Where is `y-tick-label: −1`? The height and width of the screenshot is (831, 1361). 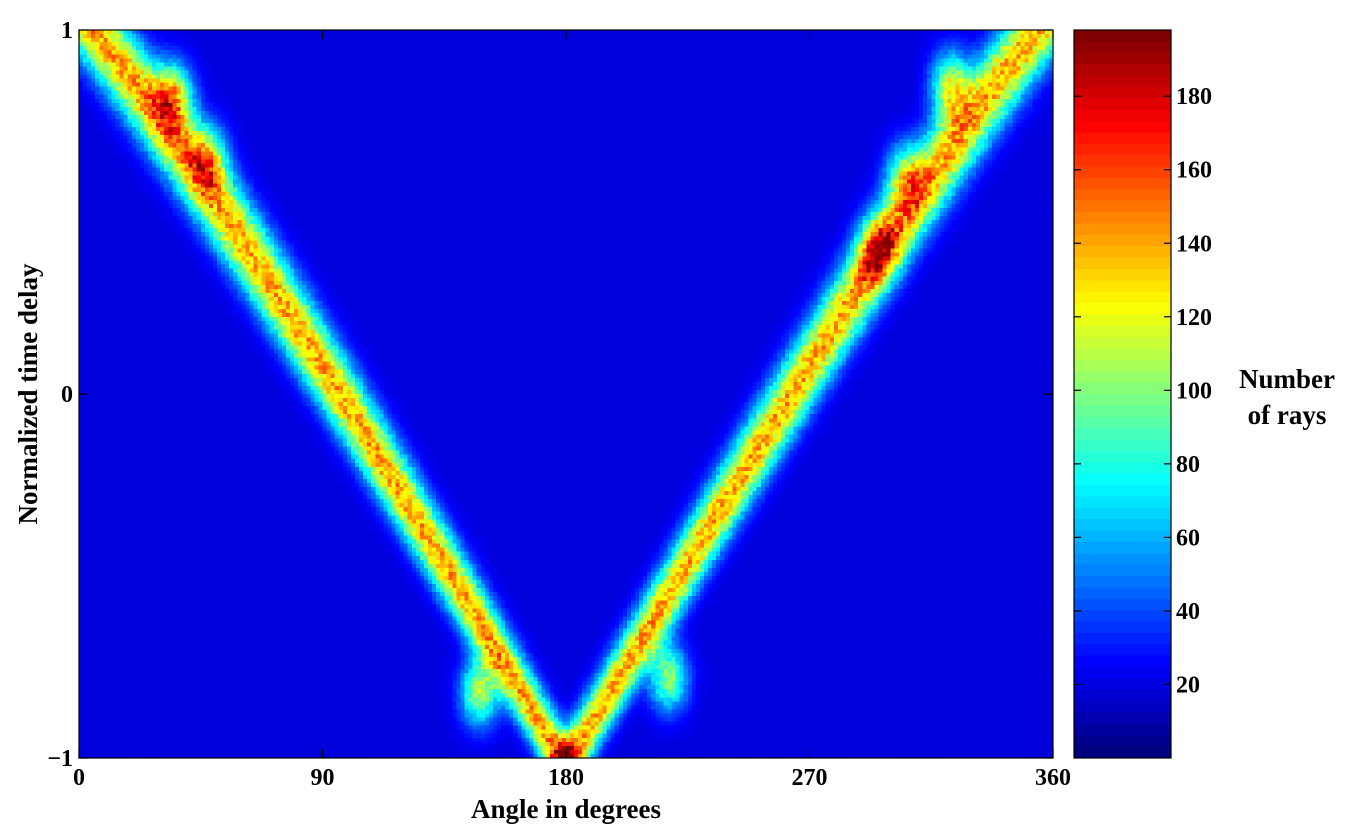 y-tick-label: −1 is located at coordinates (60, 759).